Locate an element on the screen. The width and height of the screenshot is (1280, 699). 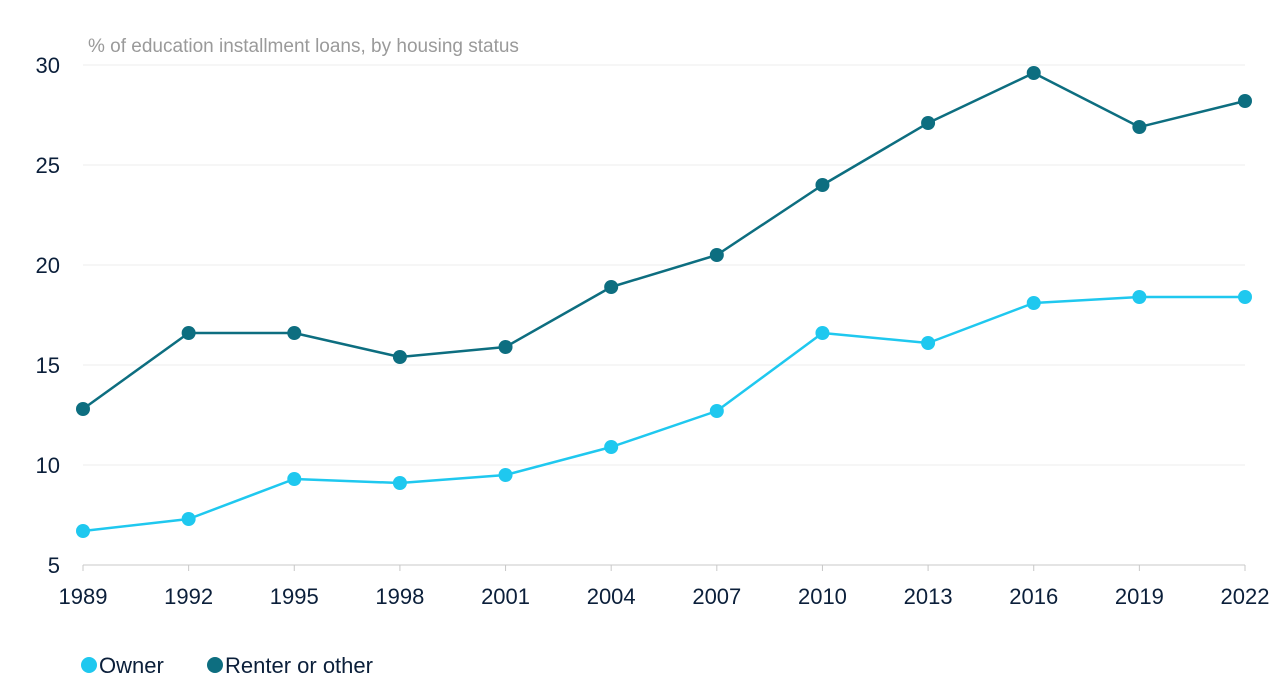
y-tick-label: 20 is located at coordinates (48, 265).